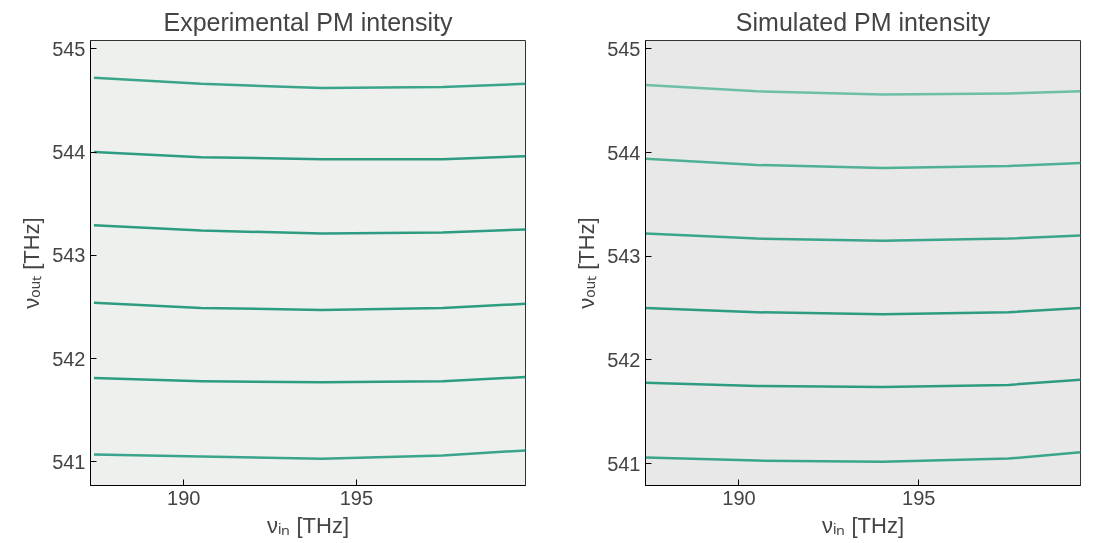  I want to click on chart-title: Experimental PM intensity, so click(308, 21).